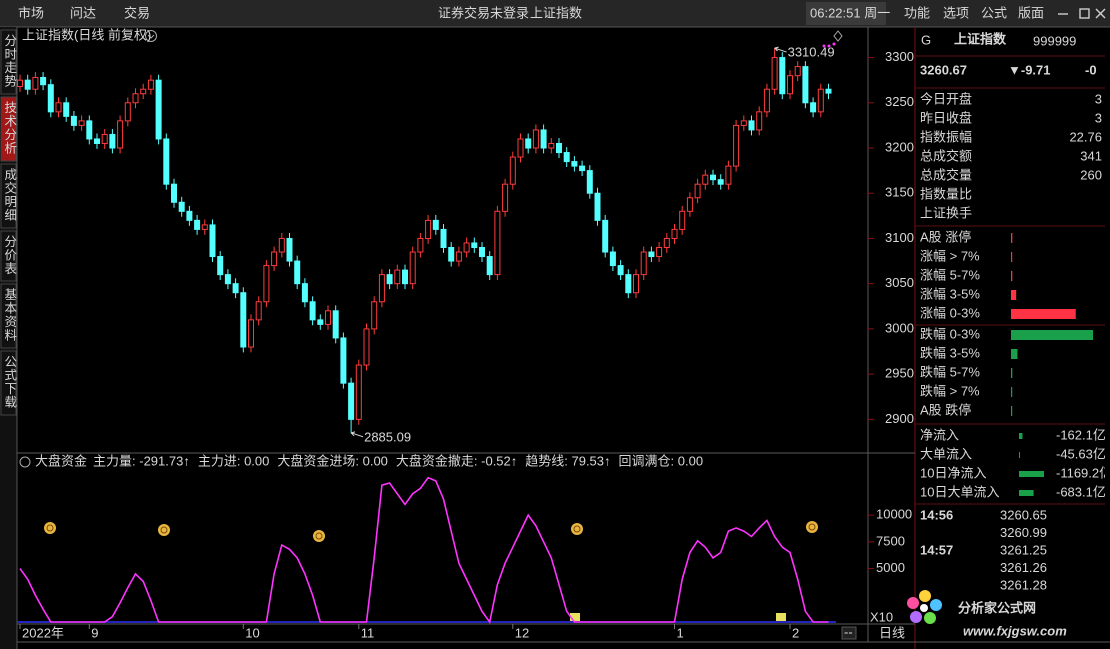  Describe the element at coordinates (946, 174) in the screenshot. I see `quote-label: 总成交量` at that location.